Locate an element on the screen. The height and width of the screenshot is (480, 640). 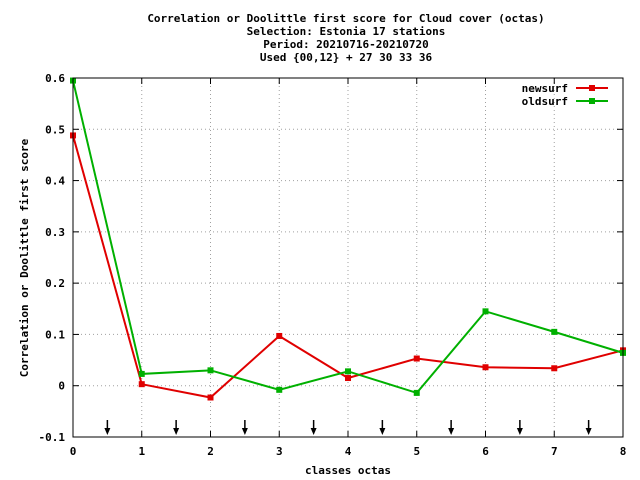
x-tick-label: 1 is located at coordinates (141, 451).